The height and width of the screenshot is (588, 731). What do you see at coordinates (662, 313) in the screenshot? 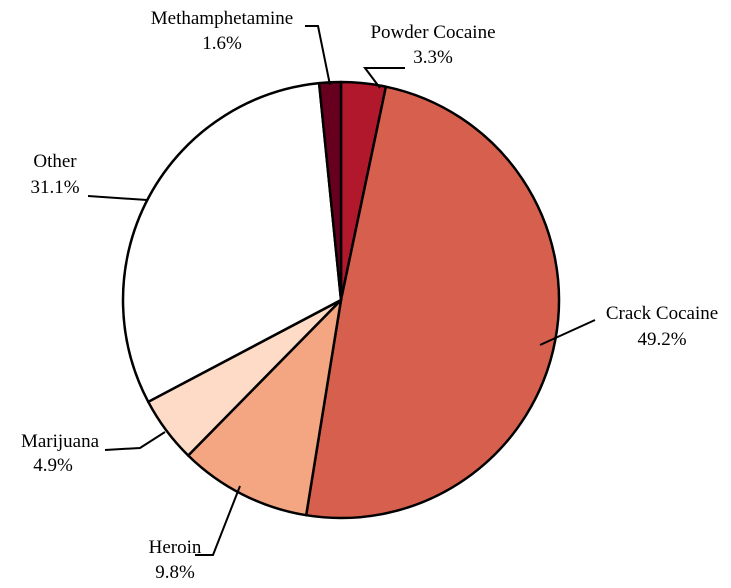
I see `slice-label-crack-cocaine: Crack Cocaine` at bounding box center [662, 313].